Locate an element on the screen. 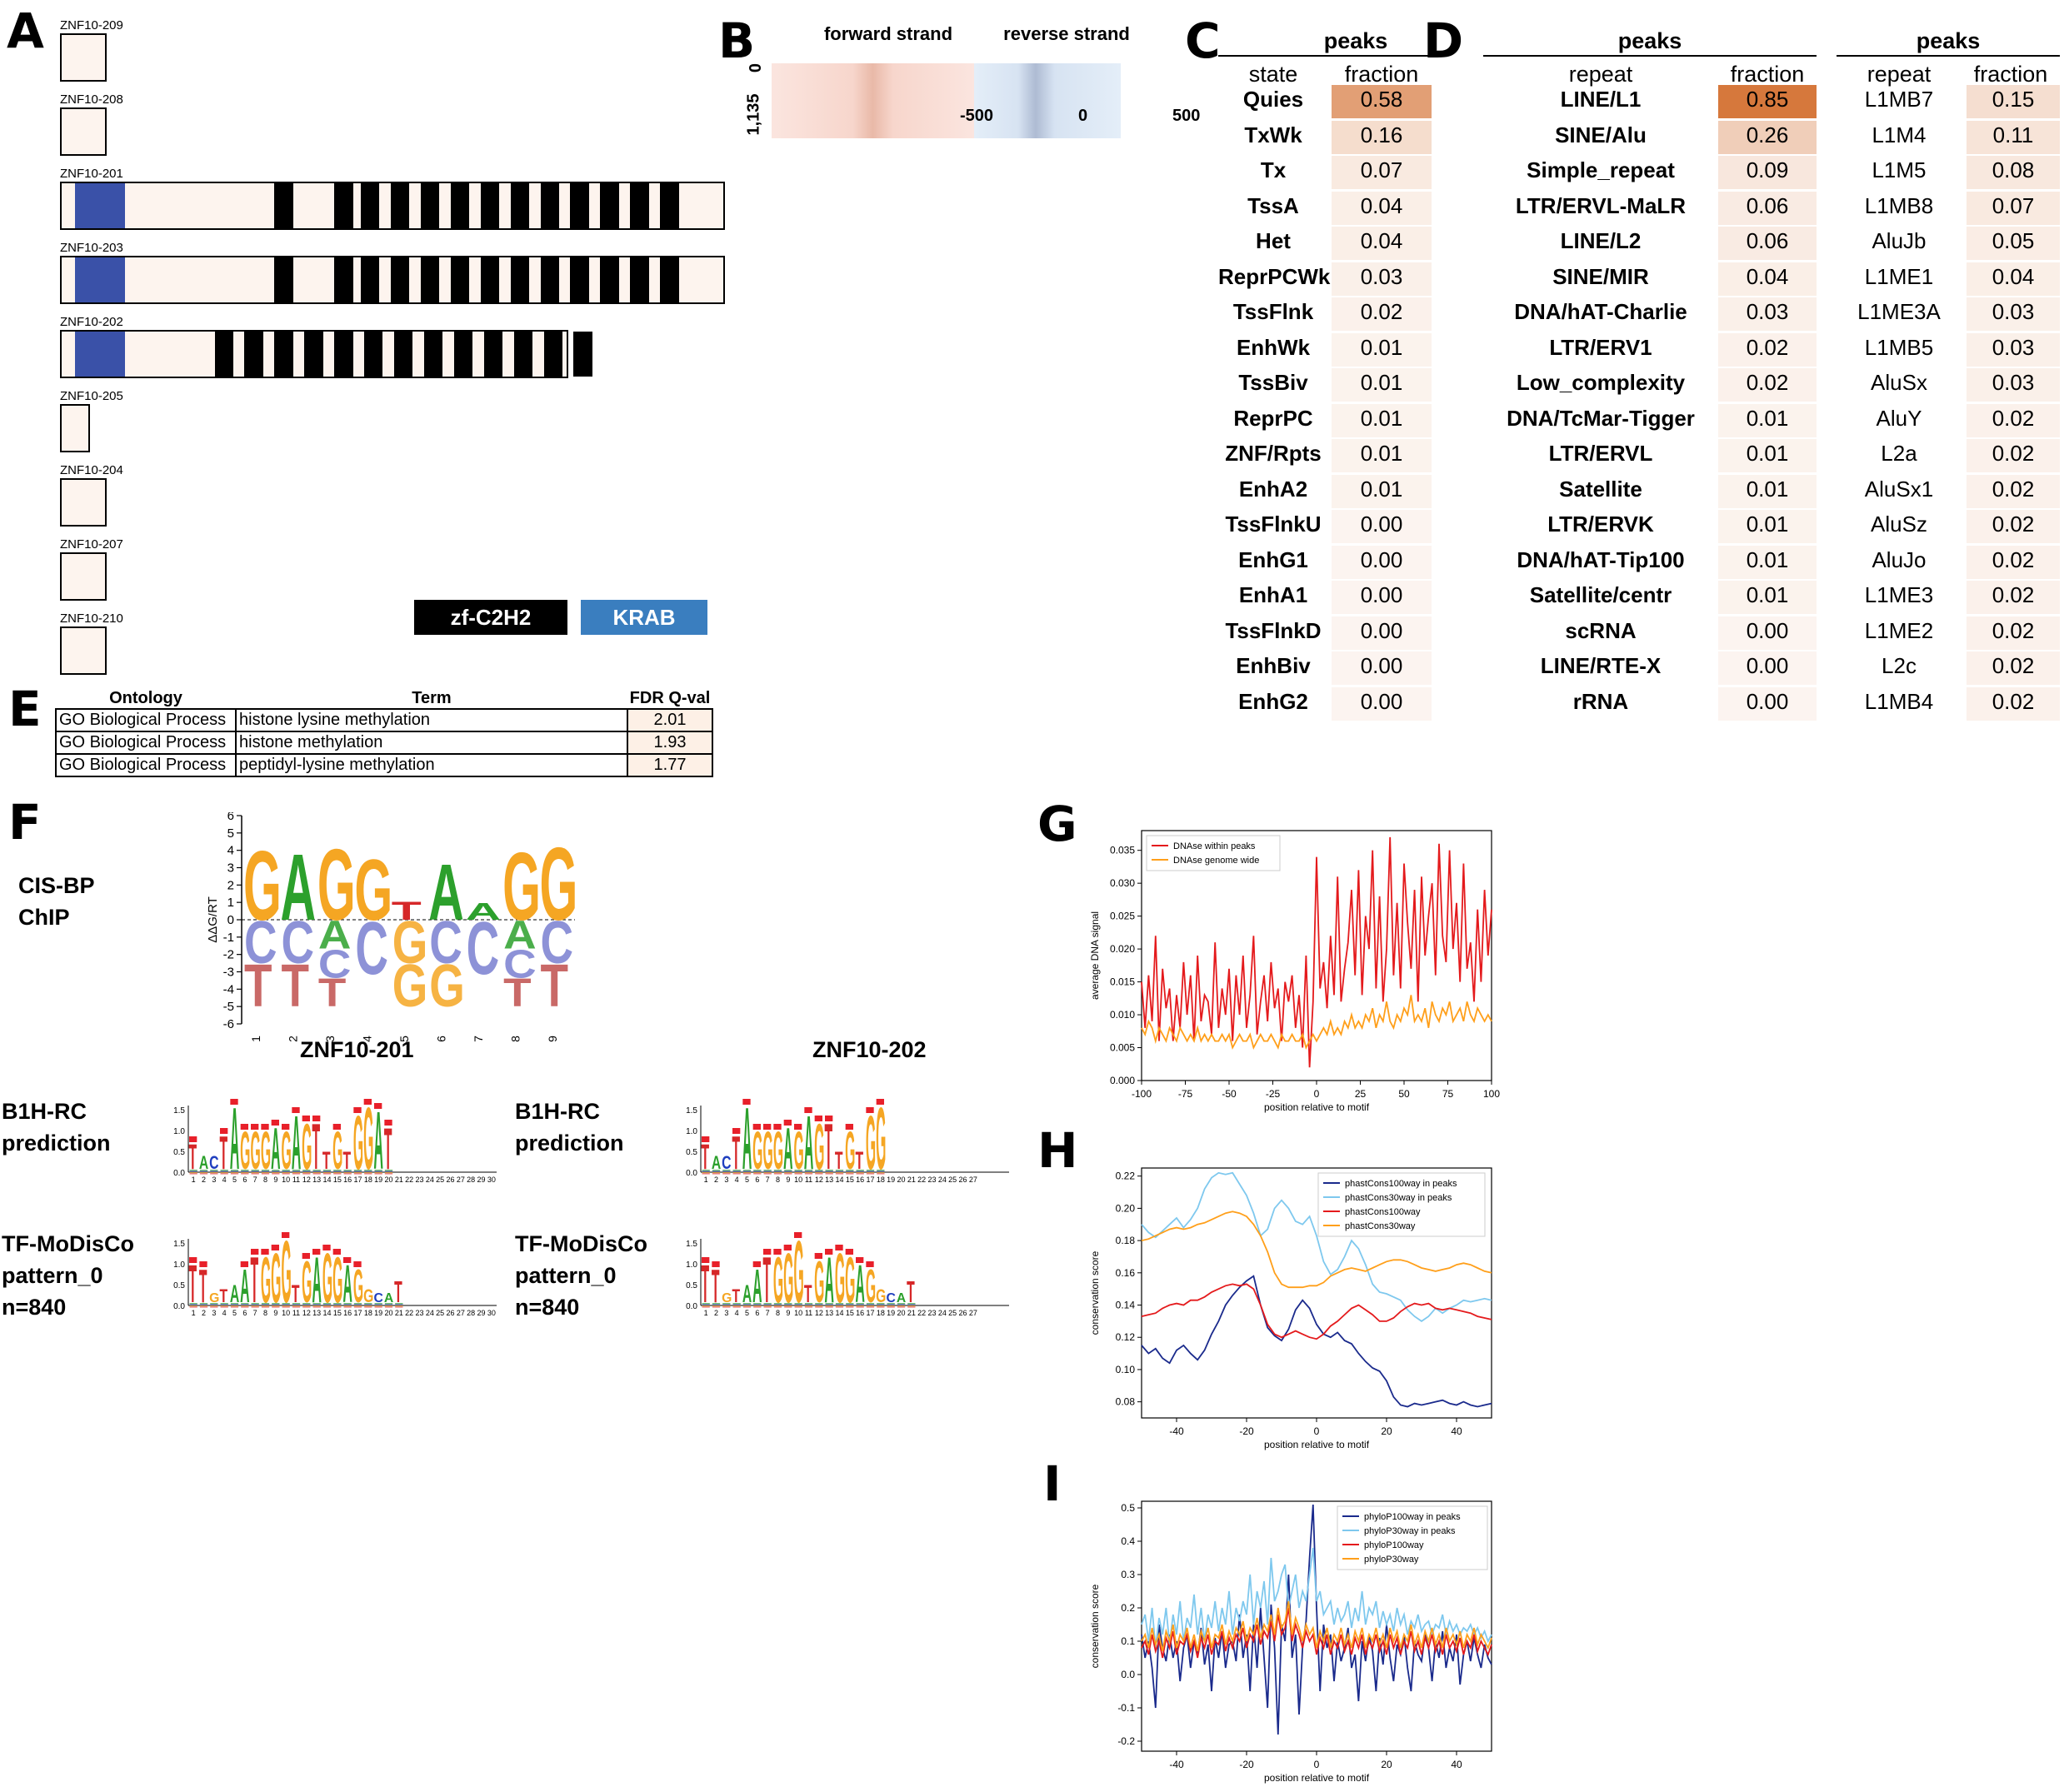 The height and width of the screenshot is (1792, 2069). x-tick-label: 75 is located at coordinates (1448, 1094).